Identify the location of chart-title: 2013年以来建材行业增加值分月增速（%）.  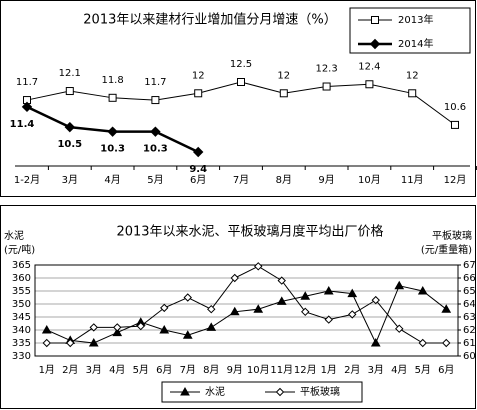
(209, 20).